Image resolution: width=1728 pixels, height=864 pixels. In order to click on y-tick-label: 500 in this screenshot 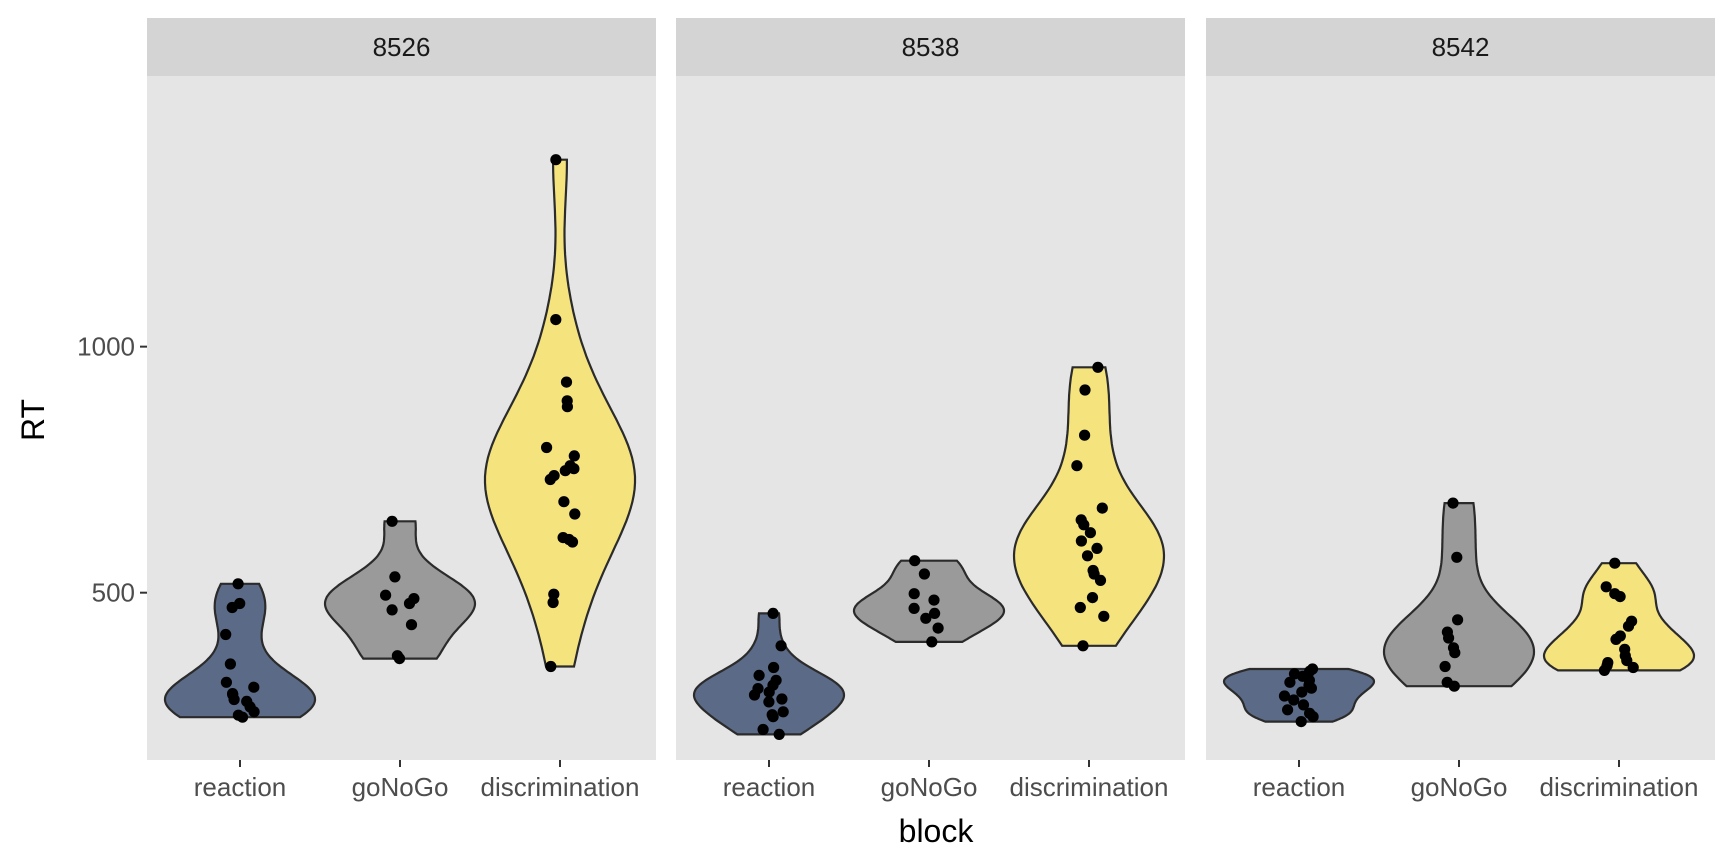, I will do `click(113, 593)`.